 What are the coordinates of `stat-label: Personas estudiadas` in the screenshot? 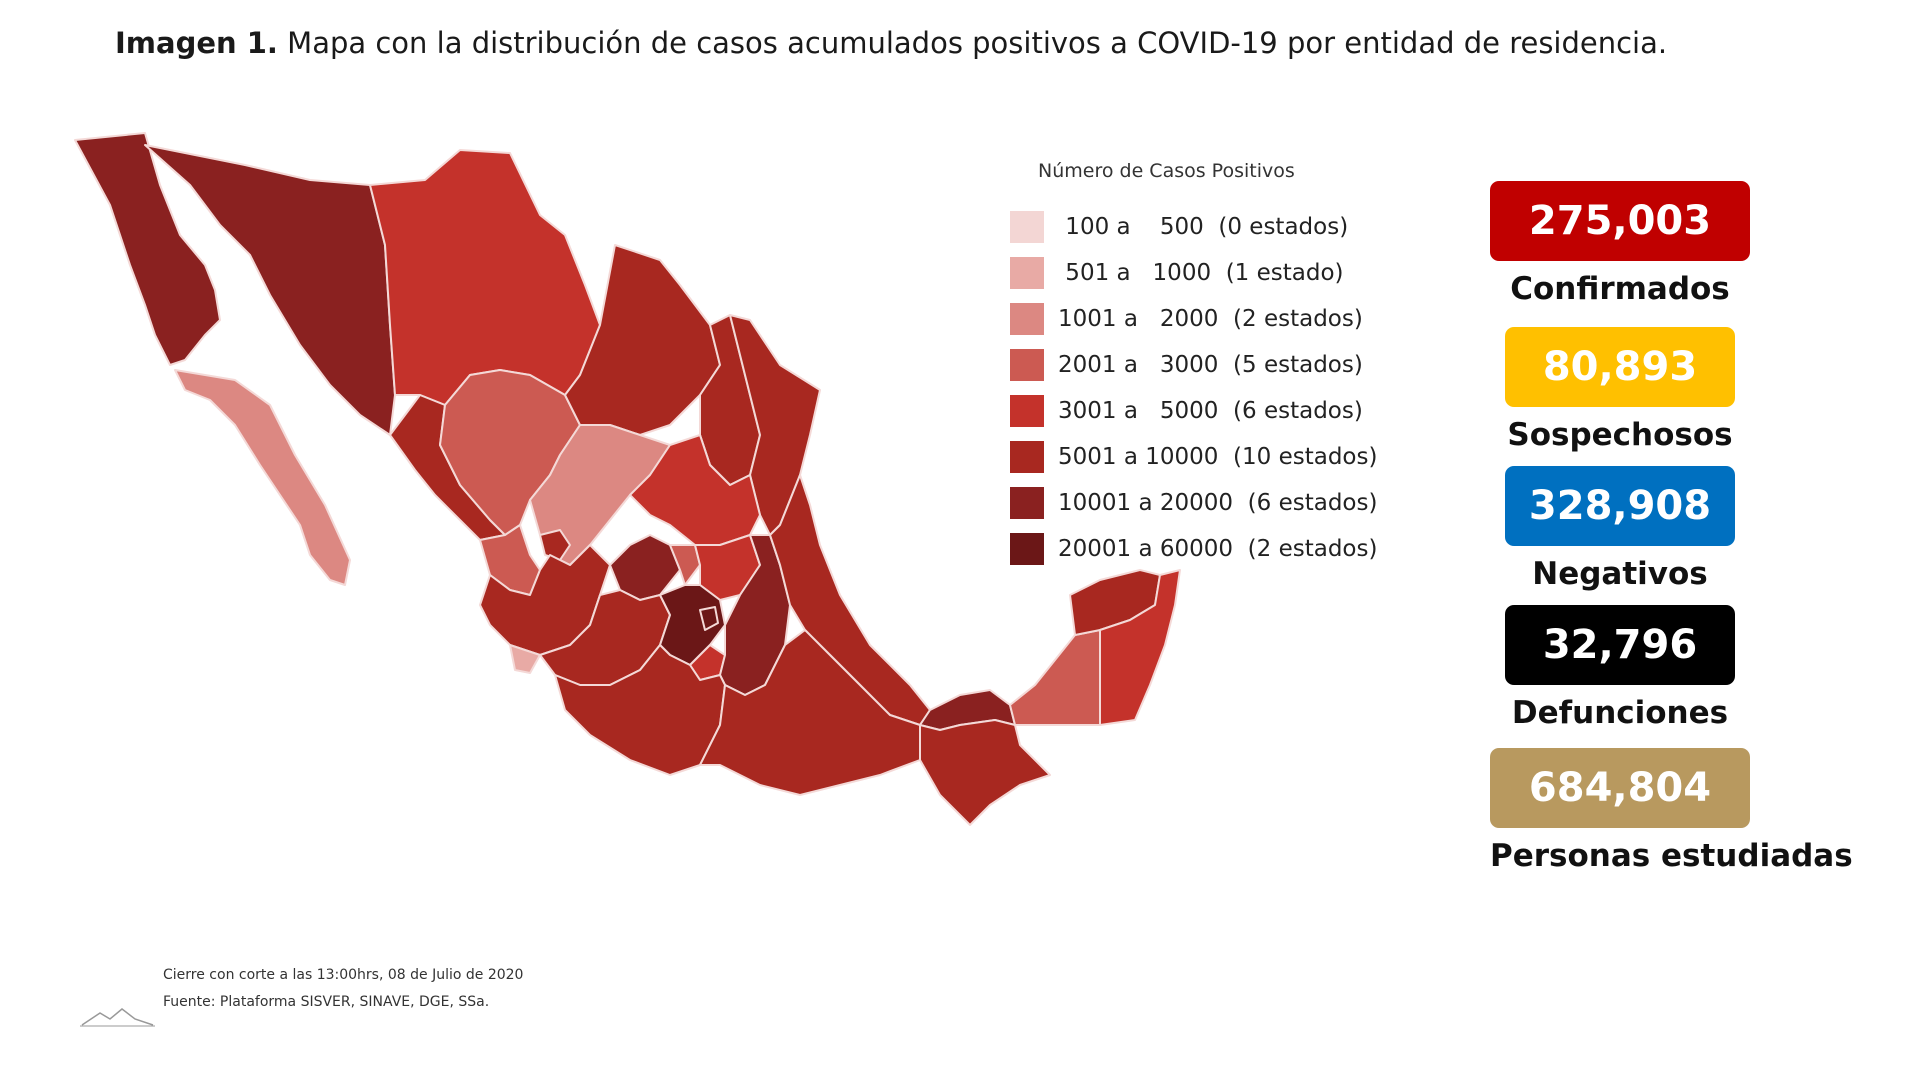 It's located at (1671, 856).